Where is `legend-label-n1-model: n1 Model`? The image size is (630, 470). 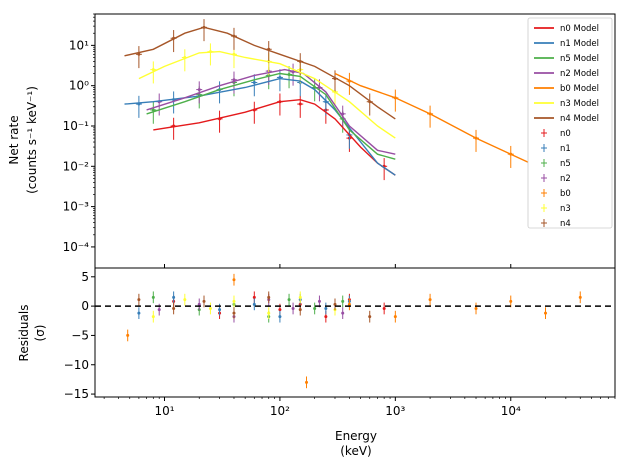 legend-label-n1-model: n1 Model is located at coordinates (579, 44).